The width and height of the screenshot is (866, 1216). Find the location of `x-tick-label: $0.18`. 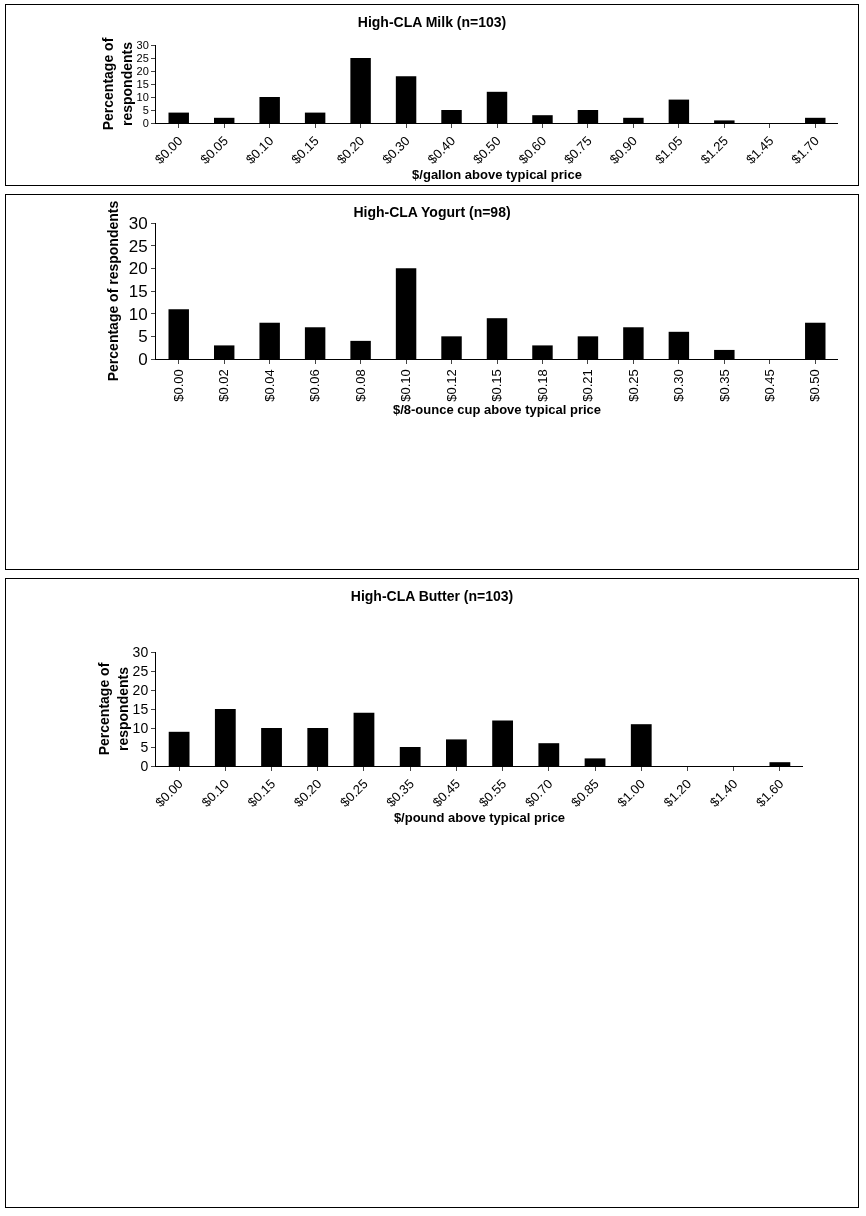

x-tick-label: $0.18 is located at coordinates (542, 385).